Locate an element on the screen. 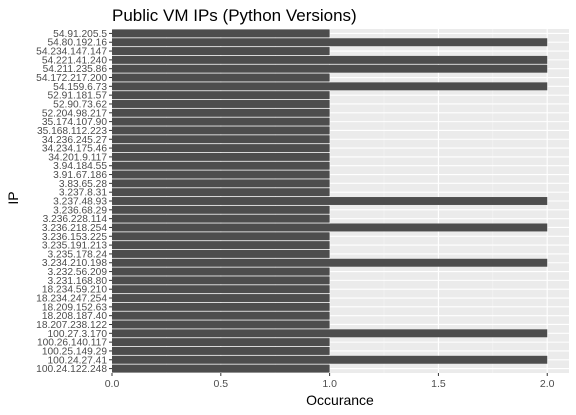 The height and width of the screenshot is (415, 576). x-tick-label: 1.0 is located at coordinates (329, 384).